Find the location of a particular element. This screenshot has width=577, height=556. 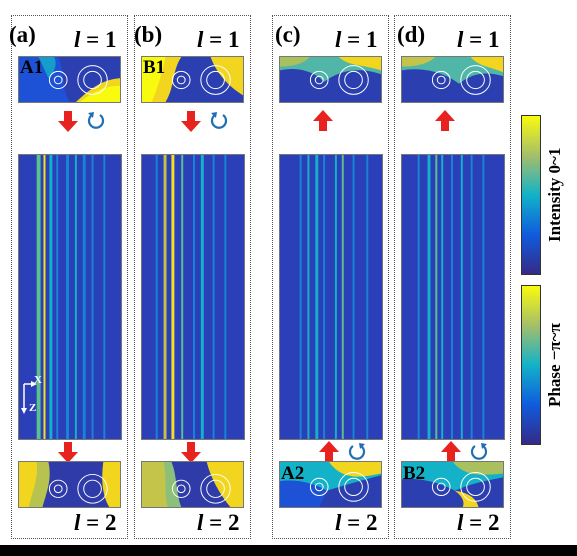

intensity-background is located at coordinates (331, 297).